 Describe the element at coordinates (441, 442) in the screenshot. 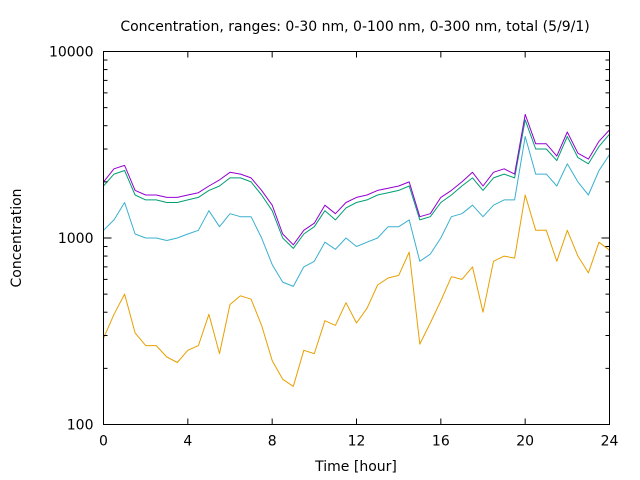

I see `x-tick-label: 16` at that location.